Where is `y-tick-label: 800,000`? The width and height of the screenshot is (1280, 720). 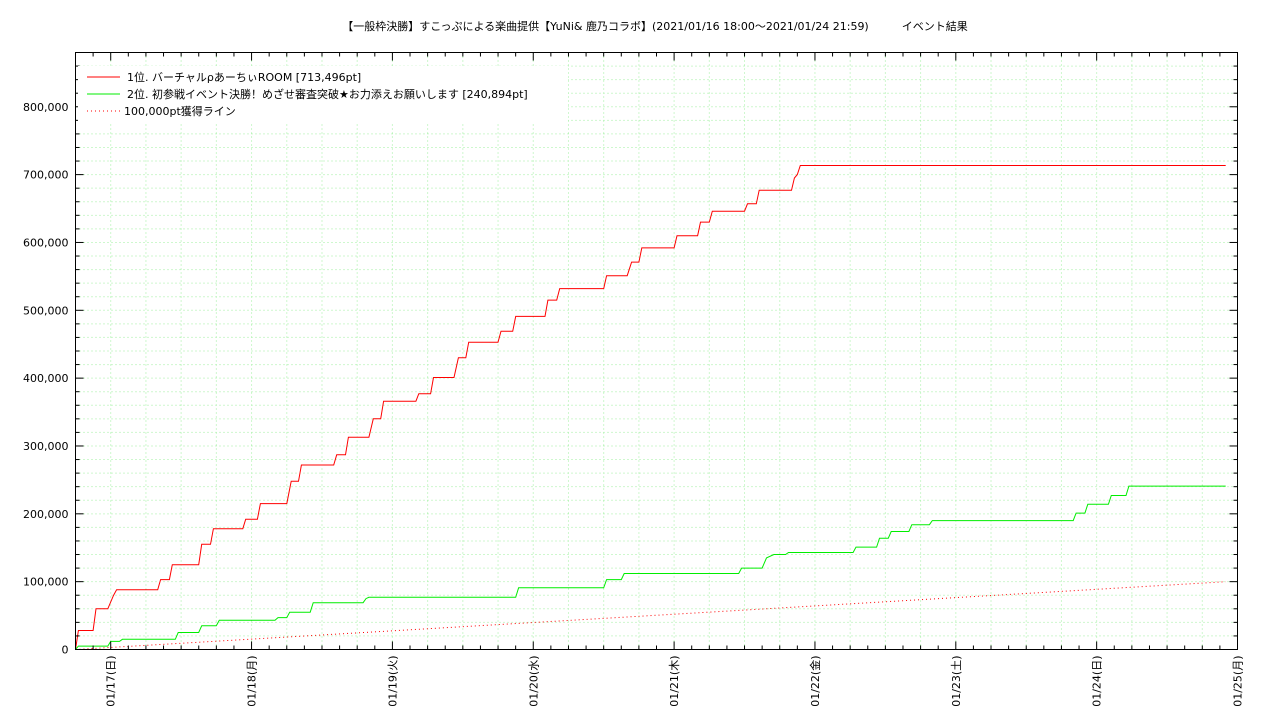
y-tick-label: 800,000 is located at coordinates (46, 107).